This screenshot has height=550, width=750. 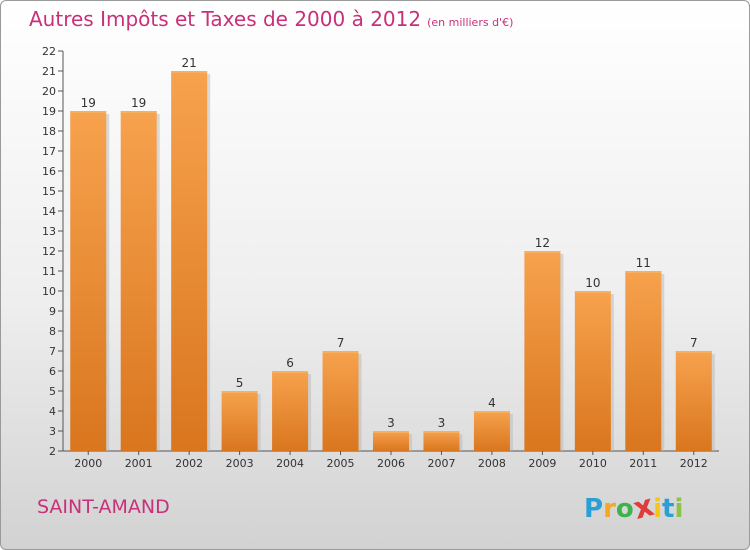 I want to click on y-tick-label: 20, so click(x=49, y=91).